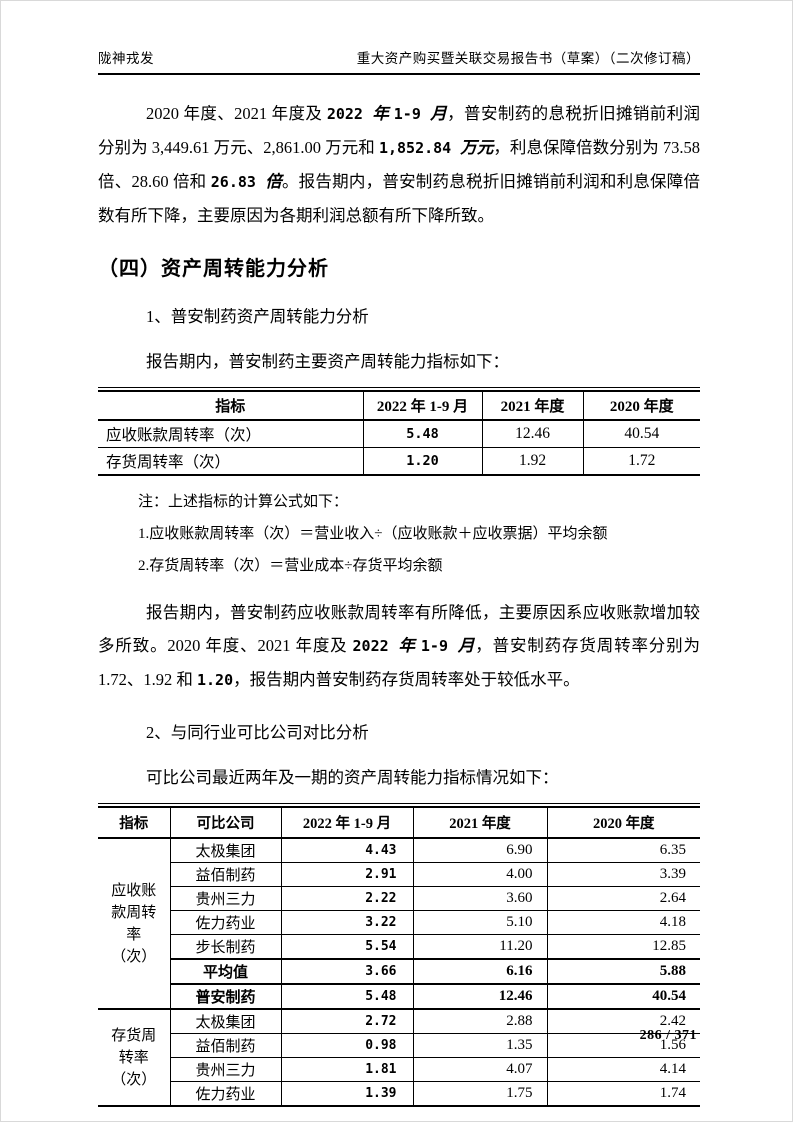 Image resolution: width=793 pixels, height=1122 pixels. What do you see at coordinates (641, 461) in the screenshot?
I see `value-cell-2020: 1.72` at bounding box center [641, 461].